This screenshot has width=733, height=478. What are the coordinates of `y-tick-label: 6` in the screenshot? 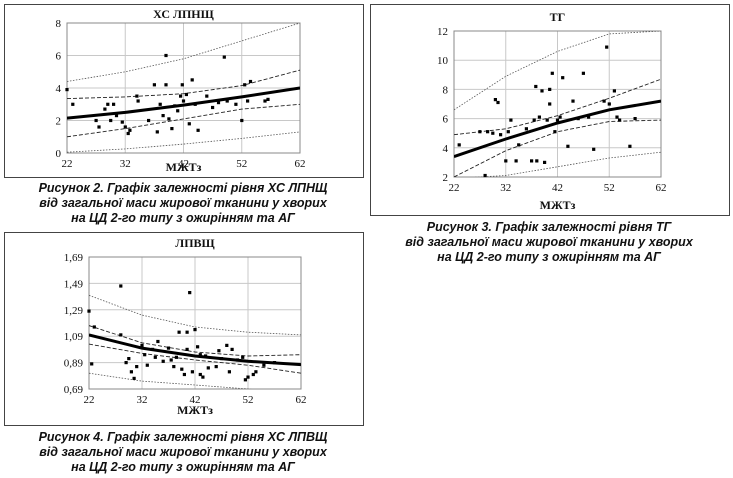 It's located at (59, 57).